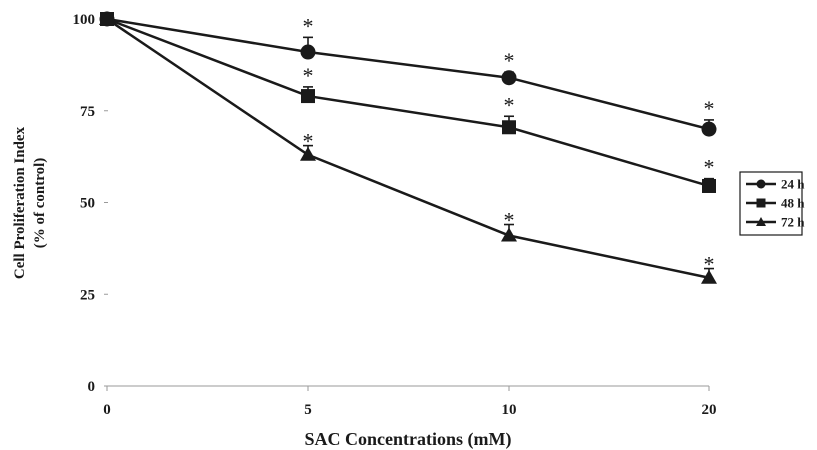 The height and width of the screenshot is (450, 817). I want to click on legend-label: 48 h, so click(793, 203).